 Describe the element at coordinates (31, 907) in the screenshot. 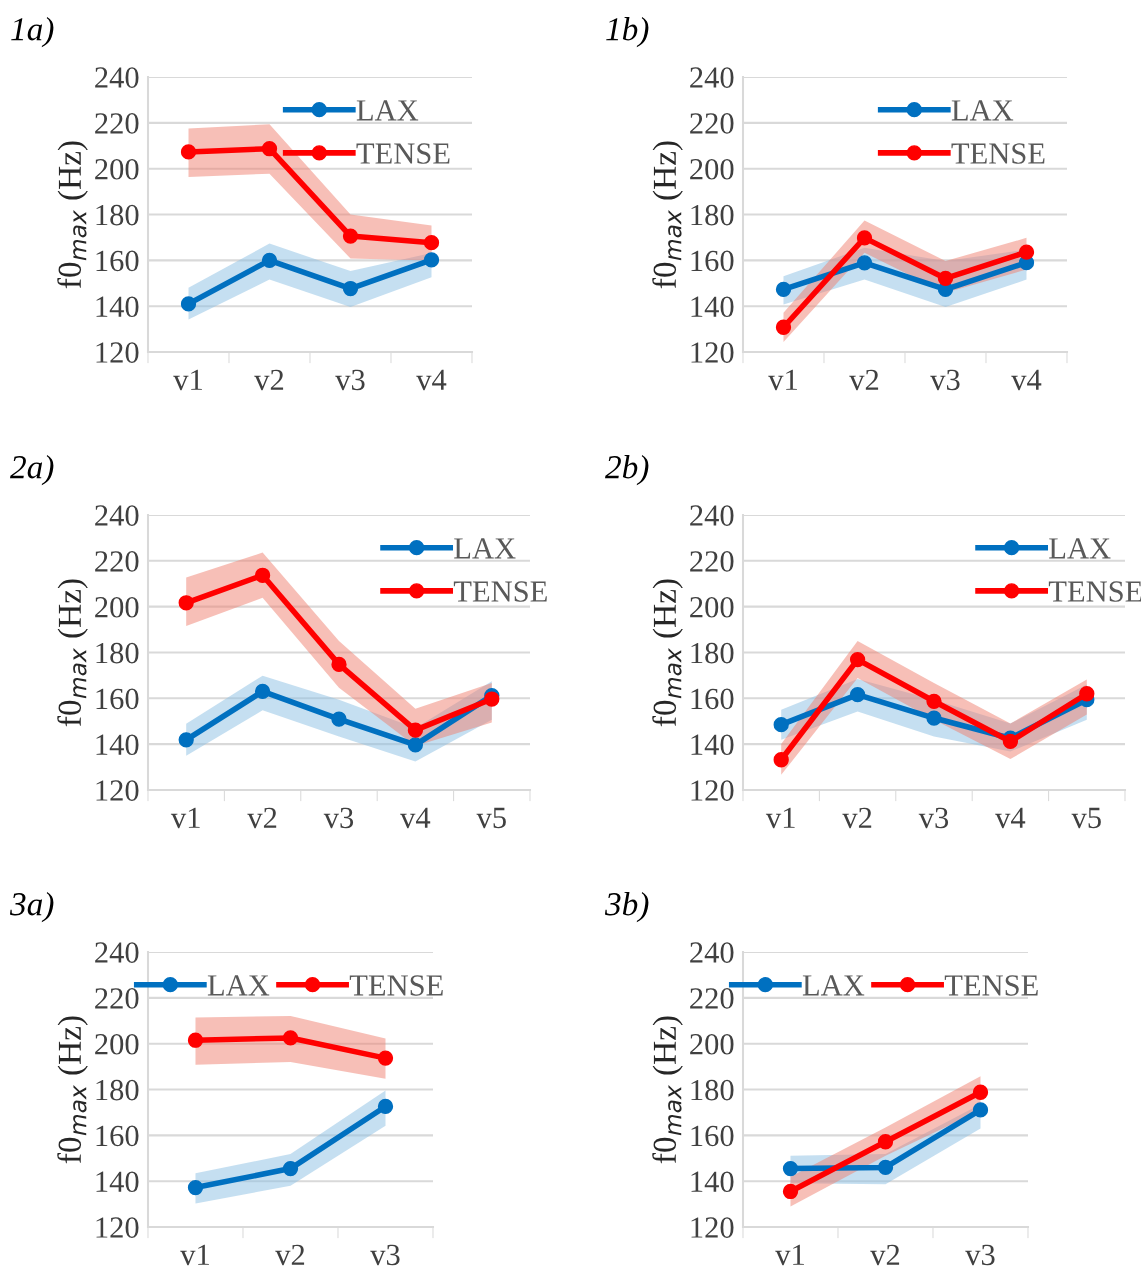

I see `chart-title: 3a)` at that location.